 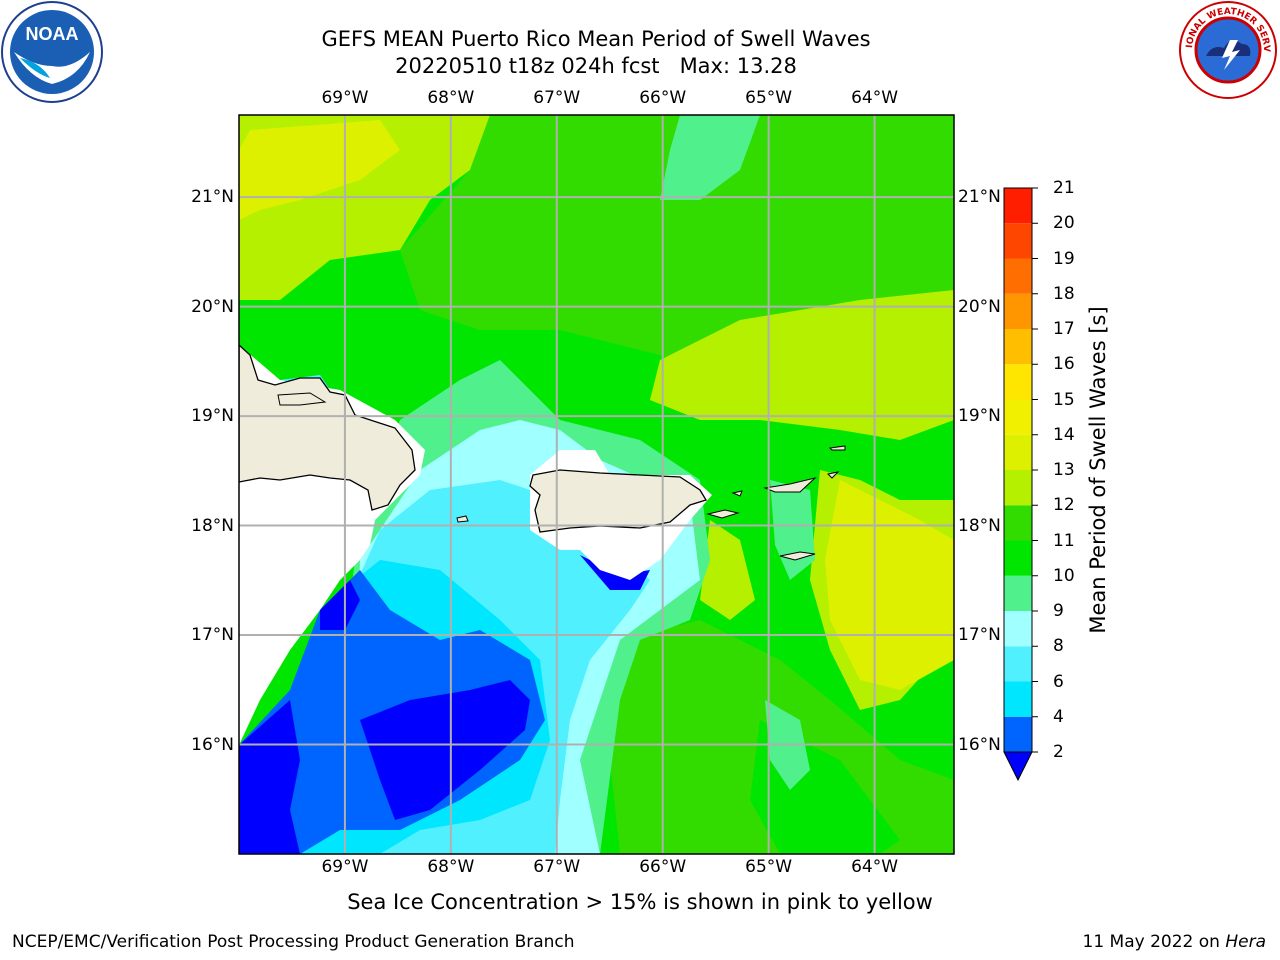 What do you see at coordinates (1058, 681) in the screenshot?
I see `colorbar-tick-label: 6` at bounding box center [1058, 681].